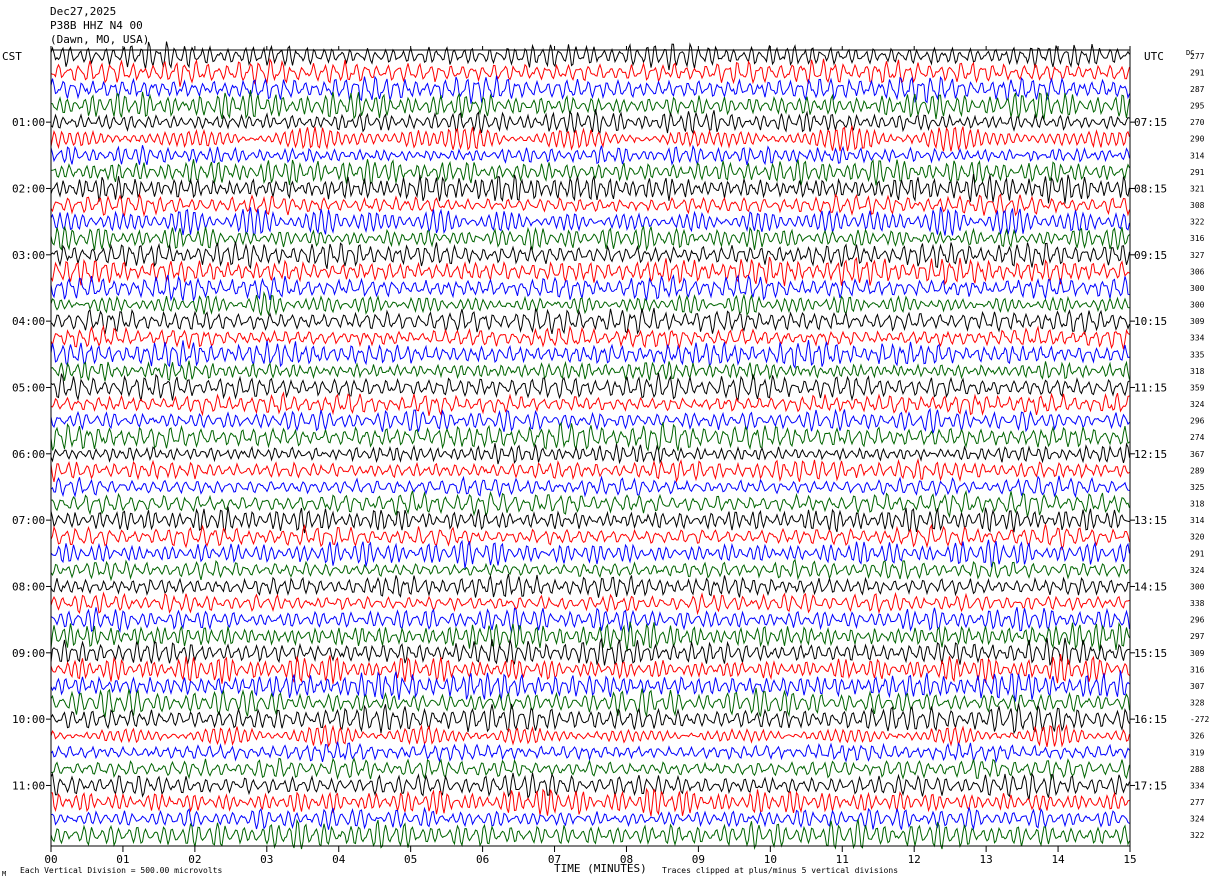 The image size is (1210, 886). Describe the element at coordinates (1197, 686) in the screenshot. I see `dc-offset-value: 307` at that location.